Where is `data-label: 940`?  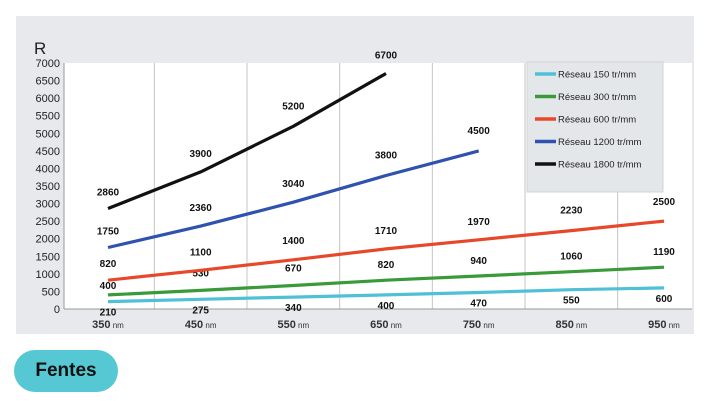 data-label: 940 is located at coordinates (478, 261).